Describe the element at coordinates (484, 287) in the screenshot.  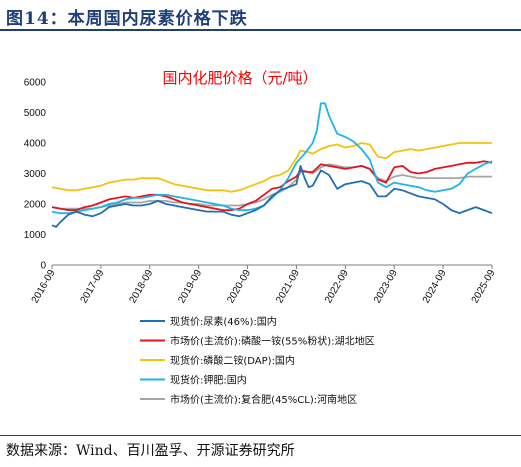
I see `x-tick-label: 2025-09` at that location.